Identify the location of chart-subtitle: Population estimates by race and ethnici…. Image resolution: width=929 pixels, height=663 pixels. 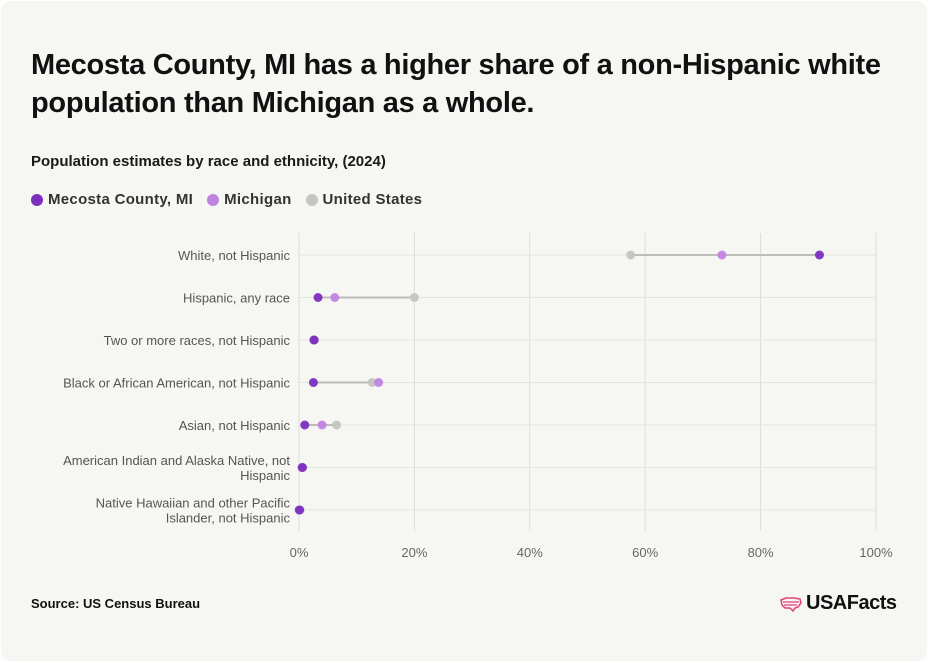
(208, 161).